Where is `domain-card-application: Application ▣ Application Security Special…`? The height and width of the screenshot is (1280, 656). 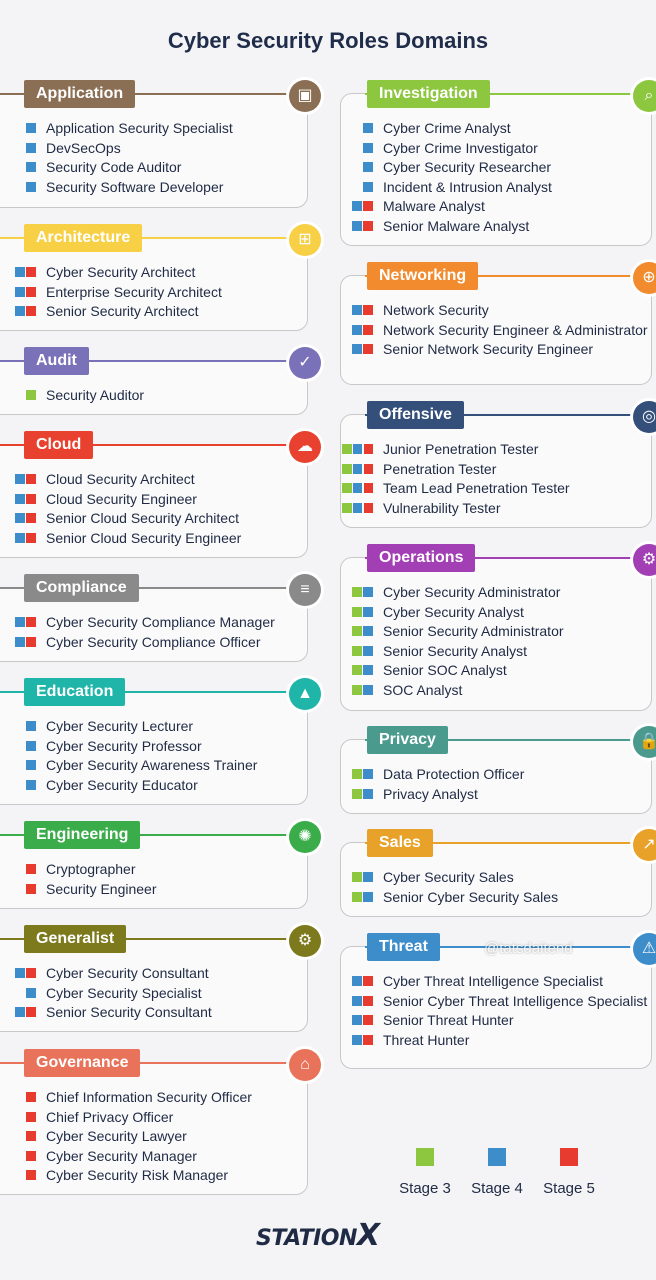
domain-card-application: Application ▣ Application Security Special… is located at coordinates (160, 144).